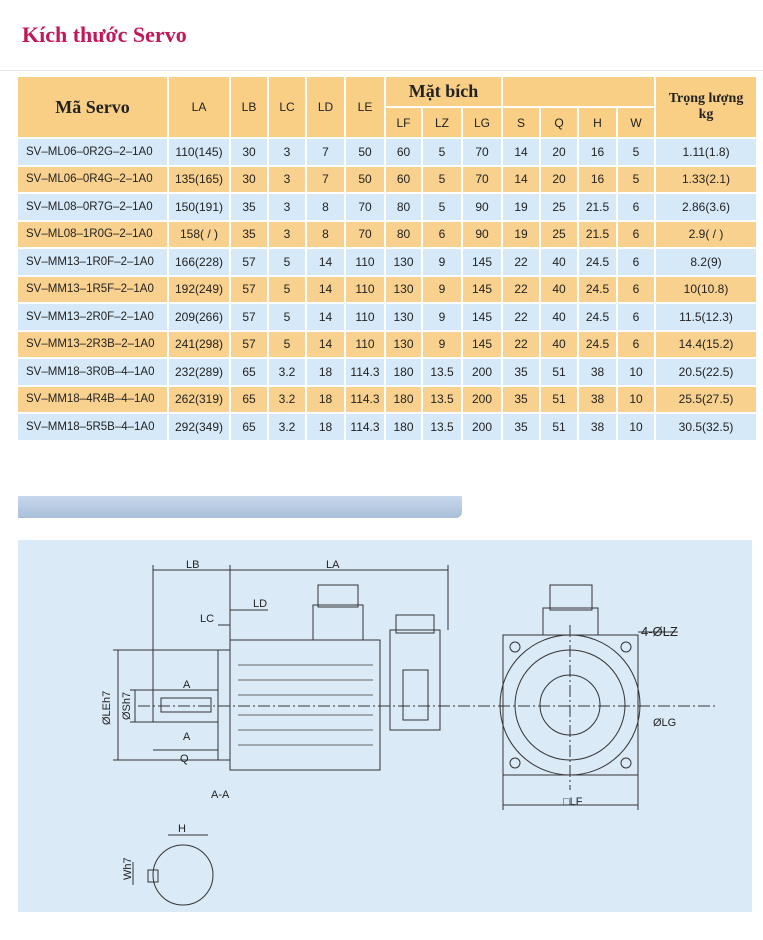  I want to click on header-shaft-group, so click(579, 92).